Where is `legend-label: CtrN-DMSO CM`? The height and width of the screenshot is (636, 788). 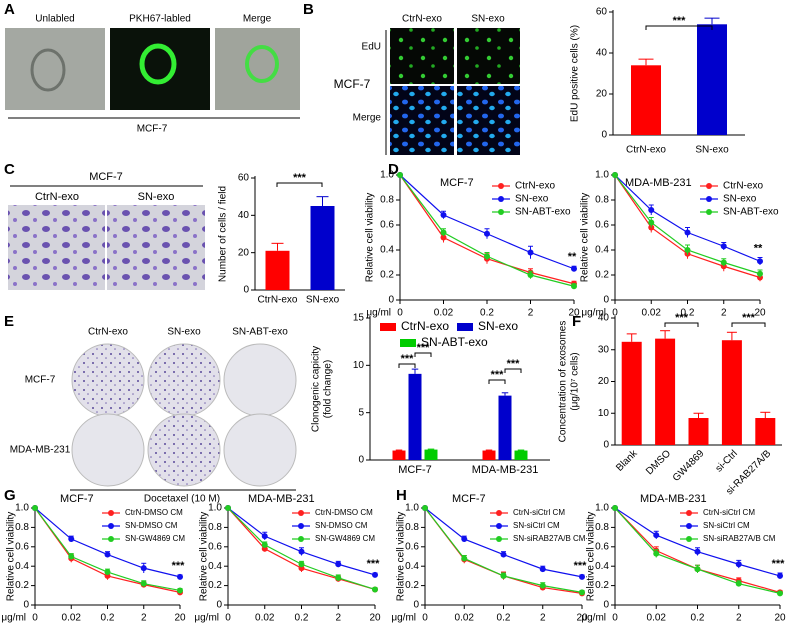
legend-label: CtrN-DMSO CM is located at coordinates (154, 512).